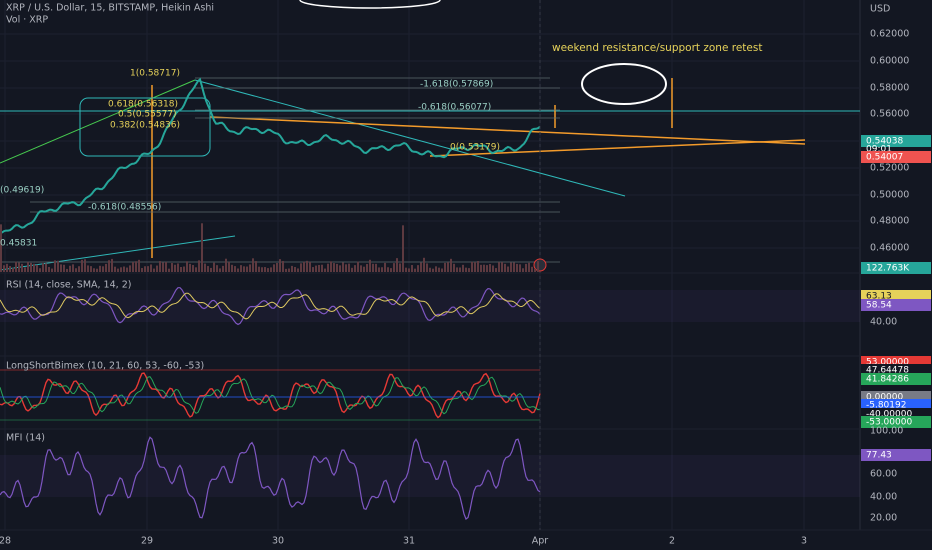 Image resolution: width=932 pixels, height=550 pixels. I want to click on lsb-badge: 53.00000, so click(887, 363).